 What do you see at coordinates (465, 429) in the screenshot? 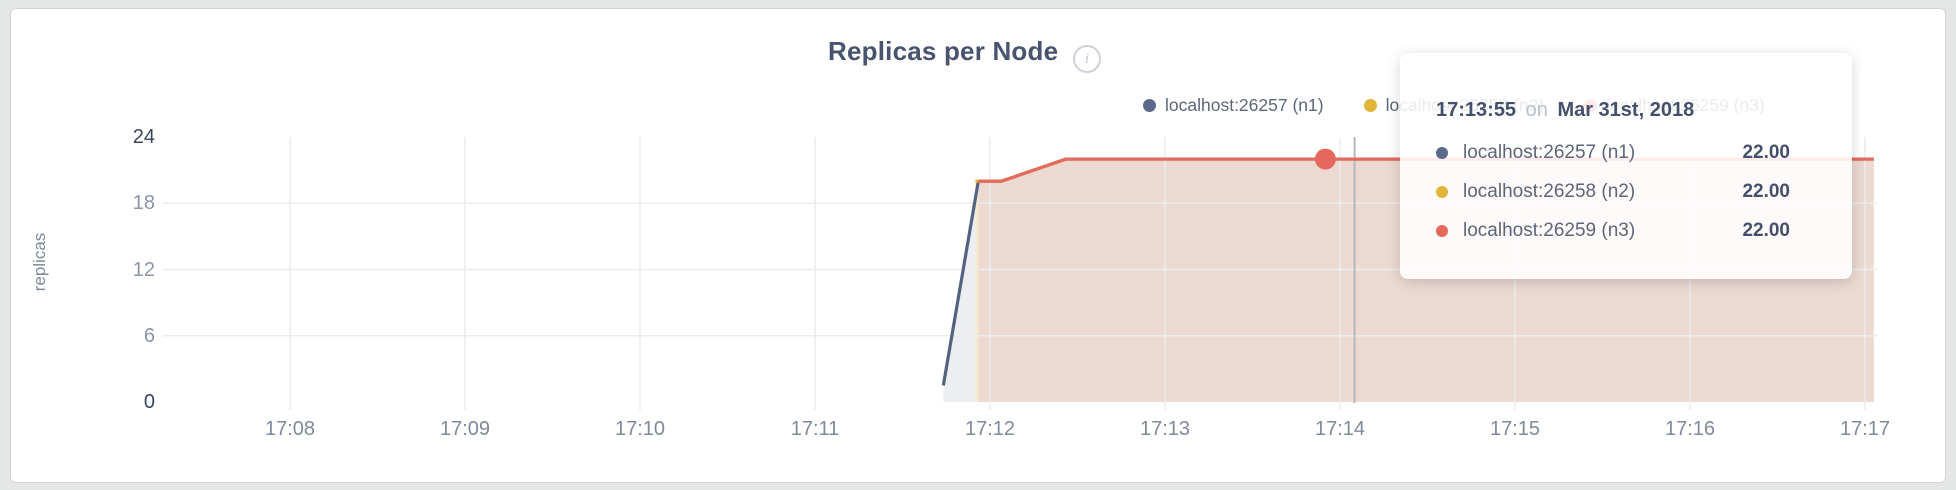
I see `x-tick-label: 17:09` at bounding box center [465, 429].